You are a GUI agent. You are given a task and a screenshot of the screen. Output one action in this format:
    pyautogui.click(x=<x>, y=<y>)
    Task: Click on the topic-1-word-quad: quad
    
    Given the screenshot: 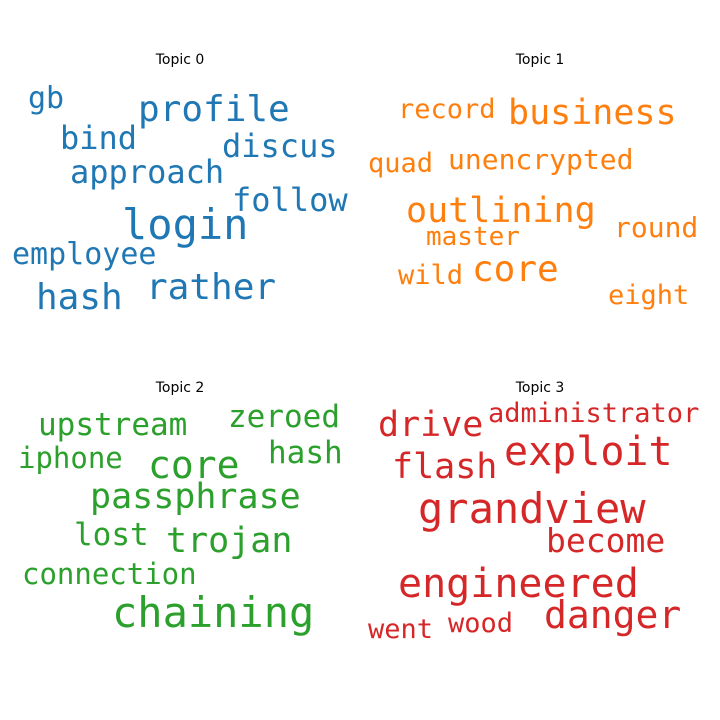 What is the action you would take?
    pyautogui.click(x=401, y=163)
    